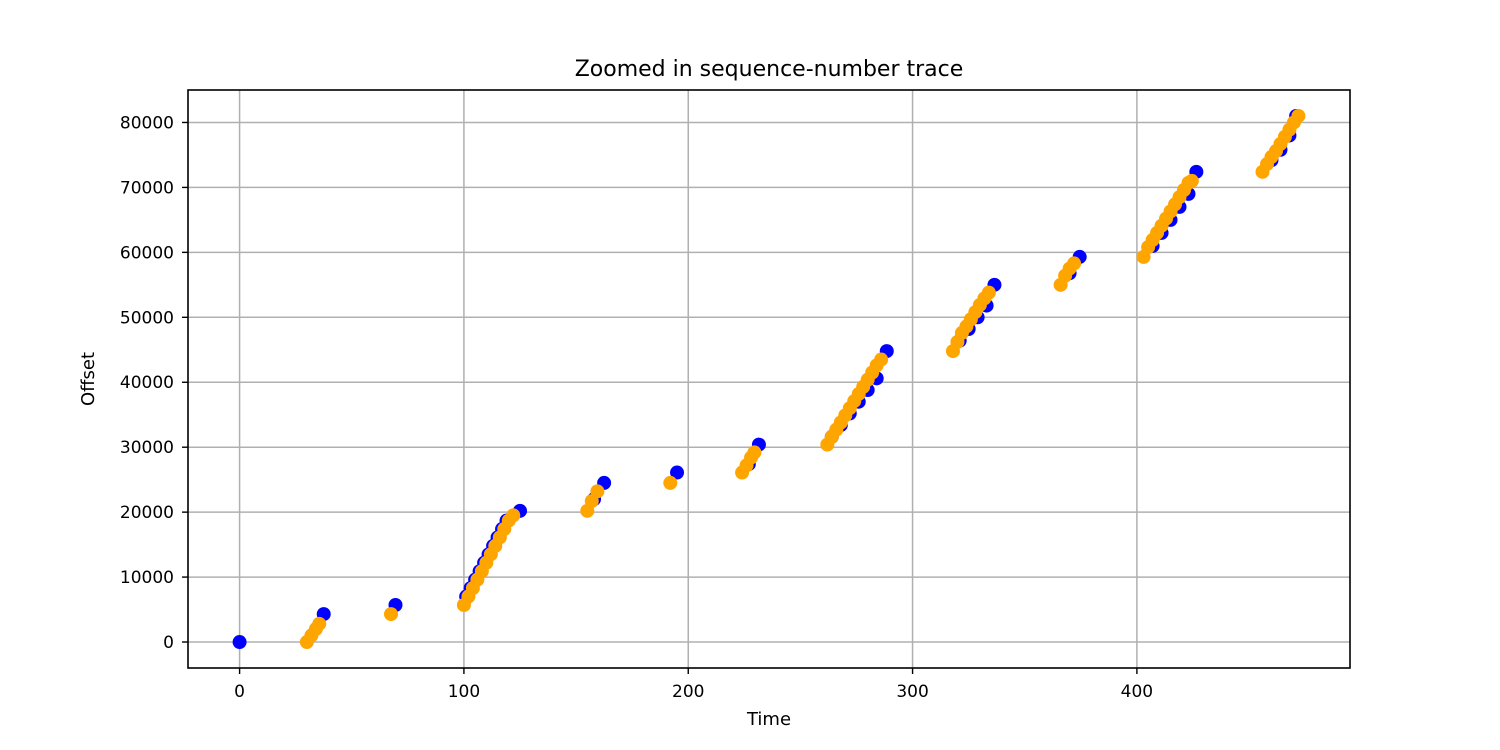 This screenshot has width=1500, height=750. What do you see at coordinates (1137, 692) in the screenshot?
I see `x-tick-label: 400` at bounding box center [1137, 692].